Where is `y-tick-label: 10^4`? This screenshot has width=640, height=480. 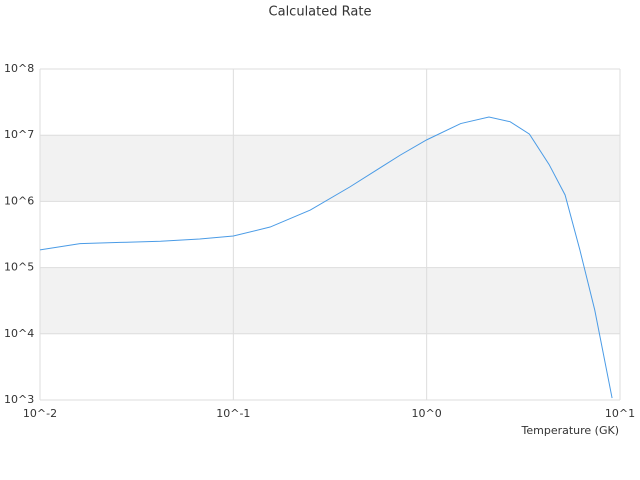
y-tick-label: 10^4 is located at coordinates (19, 333).